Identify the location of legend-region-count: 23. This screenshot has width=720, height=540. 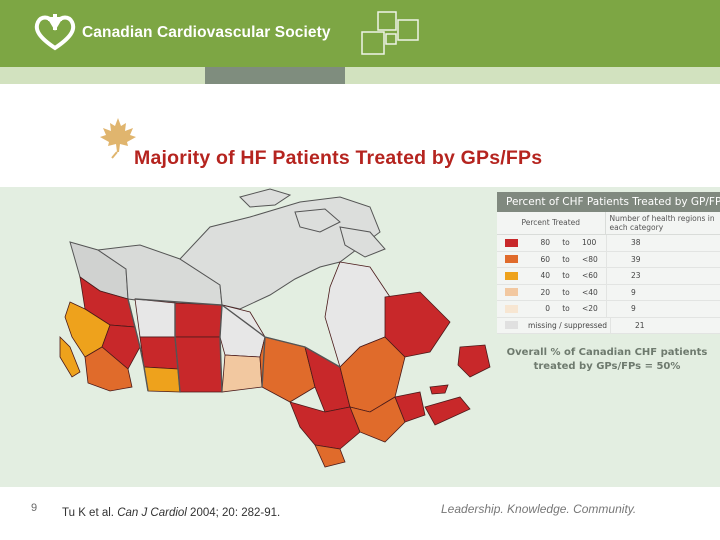
(623, 276).